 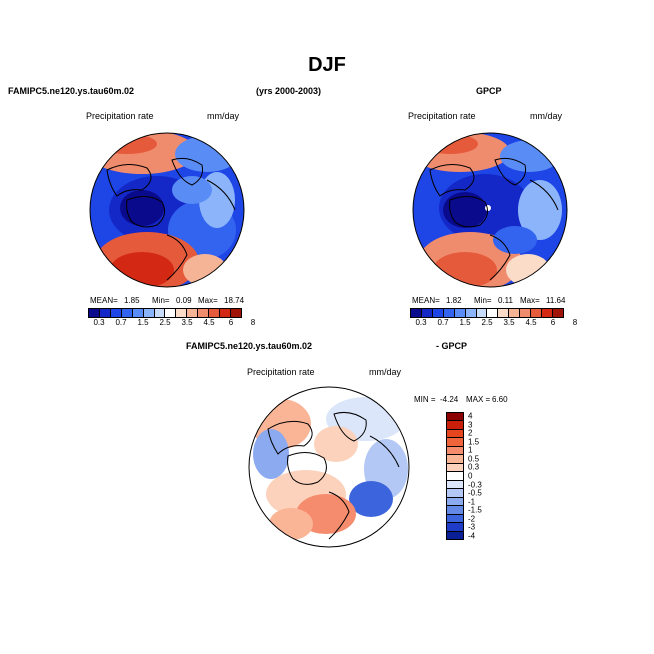 What do you see at coordinates (490, 210) in the screenshot?
I see `obs-polar-map` at bounding box center [490, 210].